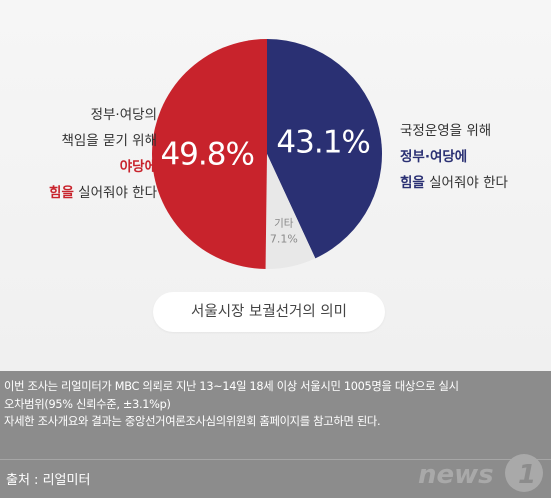 The width and height of the screenshot is (551, 498). Describe the element at coordinates (48, 480) in the screenshot. I see `source-credit: 출처 : 리얼미터` at that location.